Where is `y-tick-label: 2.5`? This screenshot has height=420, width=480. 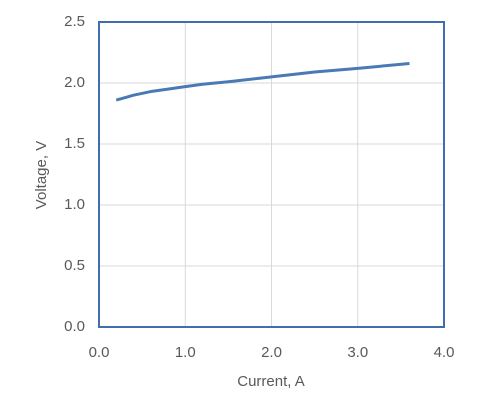 y-tick-label: 2.5 is located at coordinates (74, 21).